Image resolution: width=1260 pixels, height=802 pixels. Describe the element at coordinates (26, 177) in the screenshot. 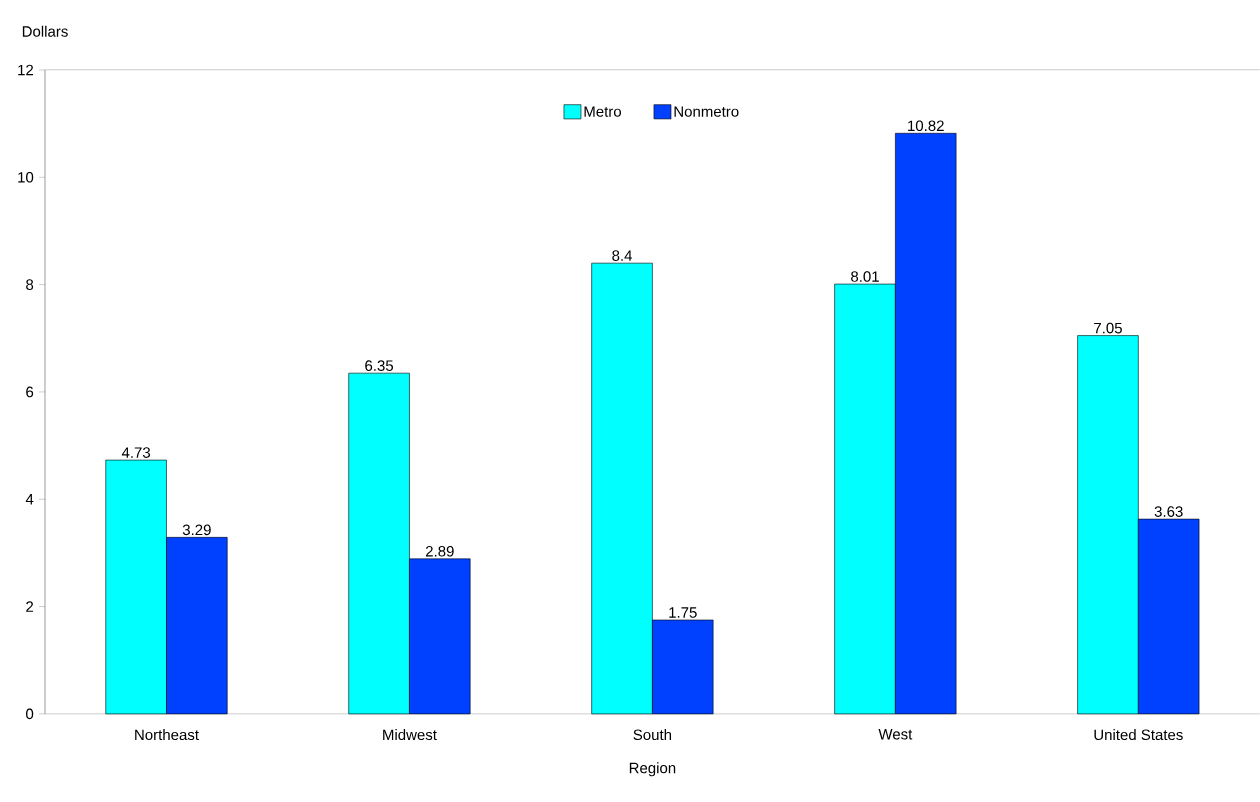

I see `y-tick-label: 10` at that location.